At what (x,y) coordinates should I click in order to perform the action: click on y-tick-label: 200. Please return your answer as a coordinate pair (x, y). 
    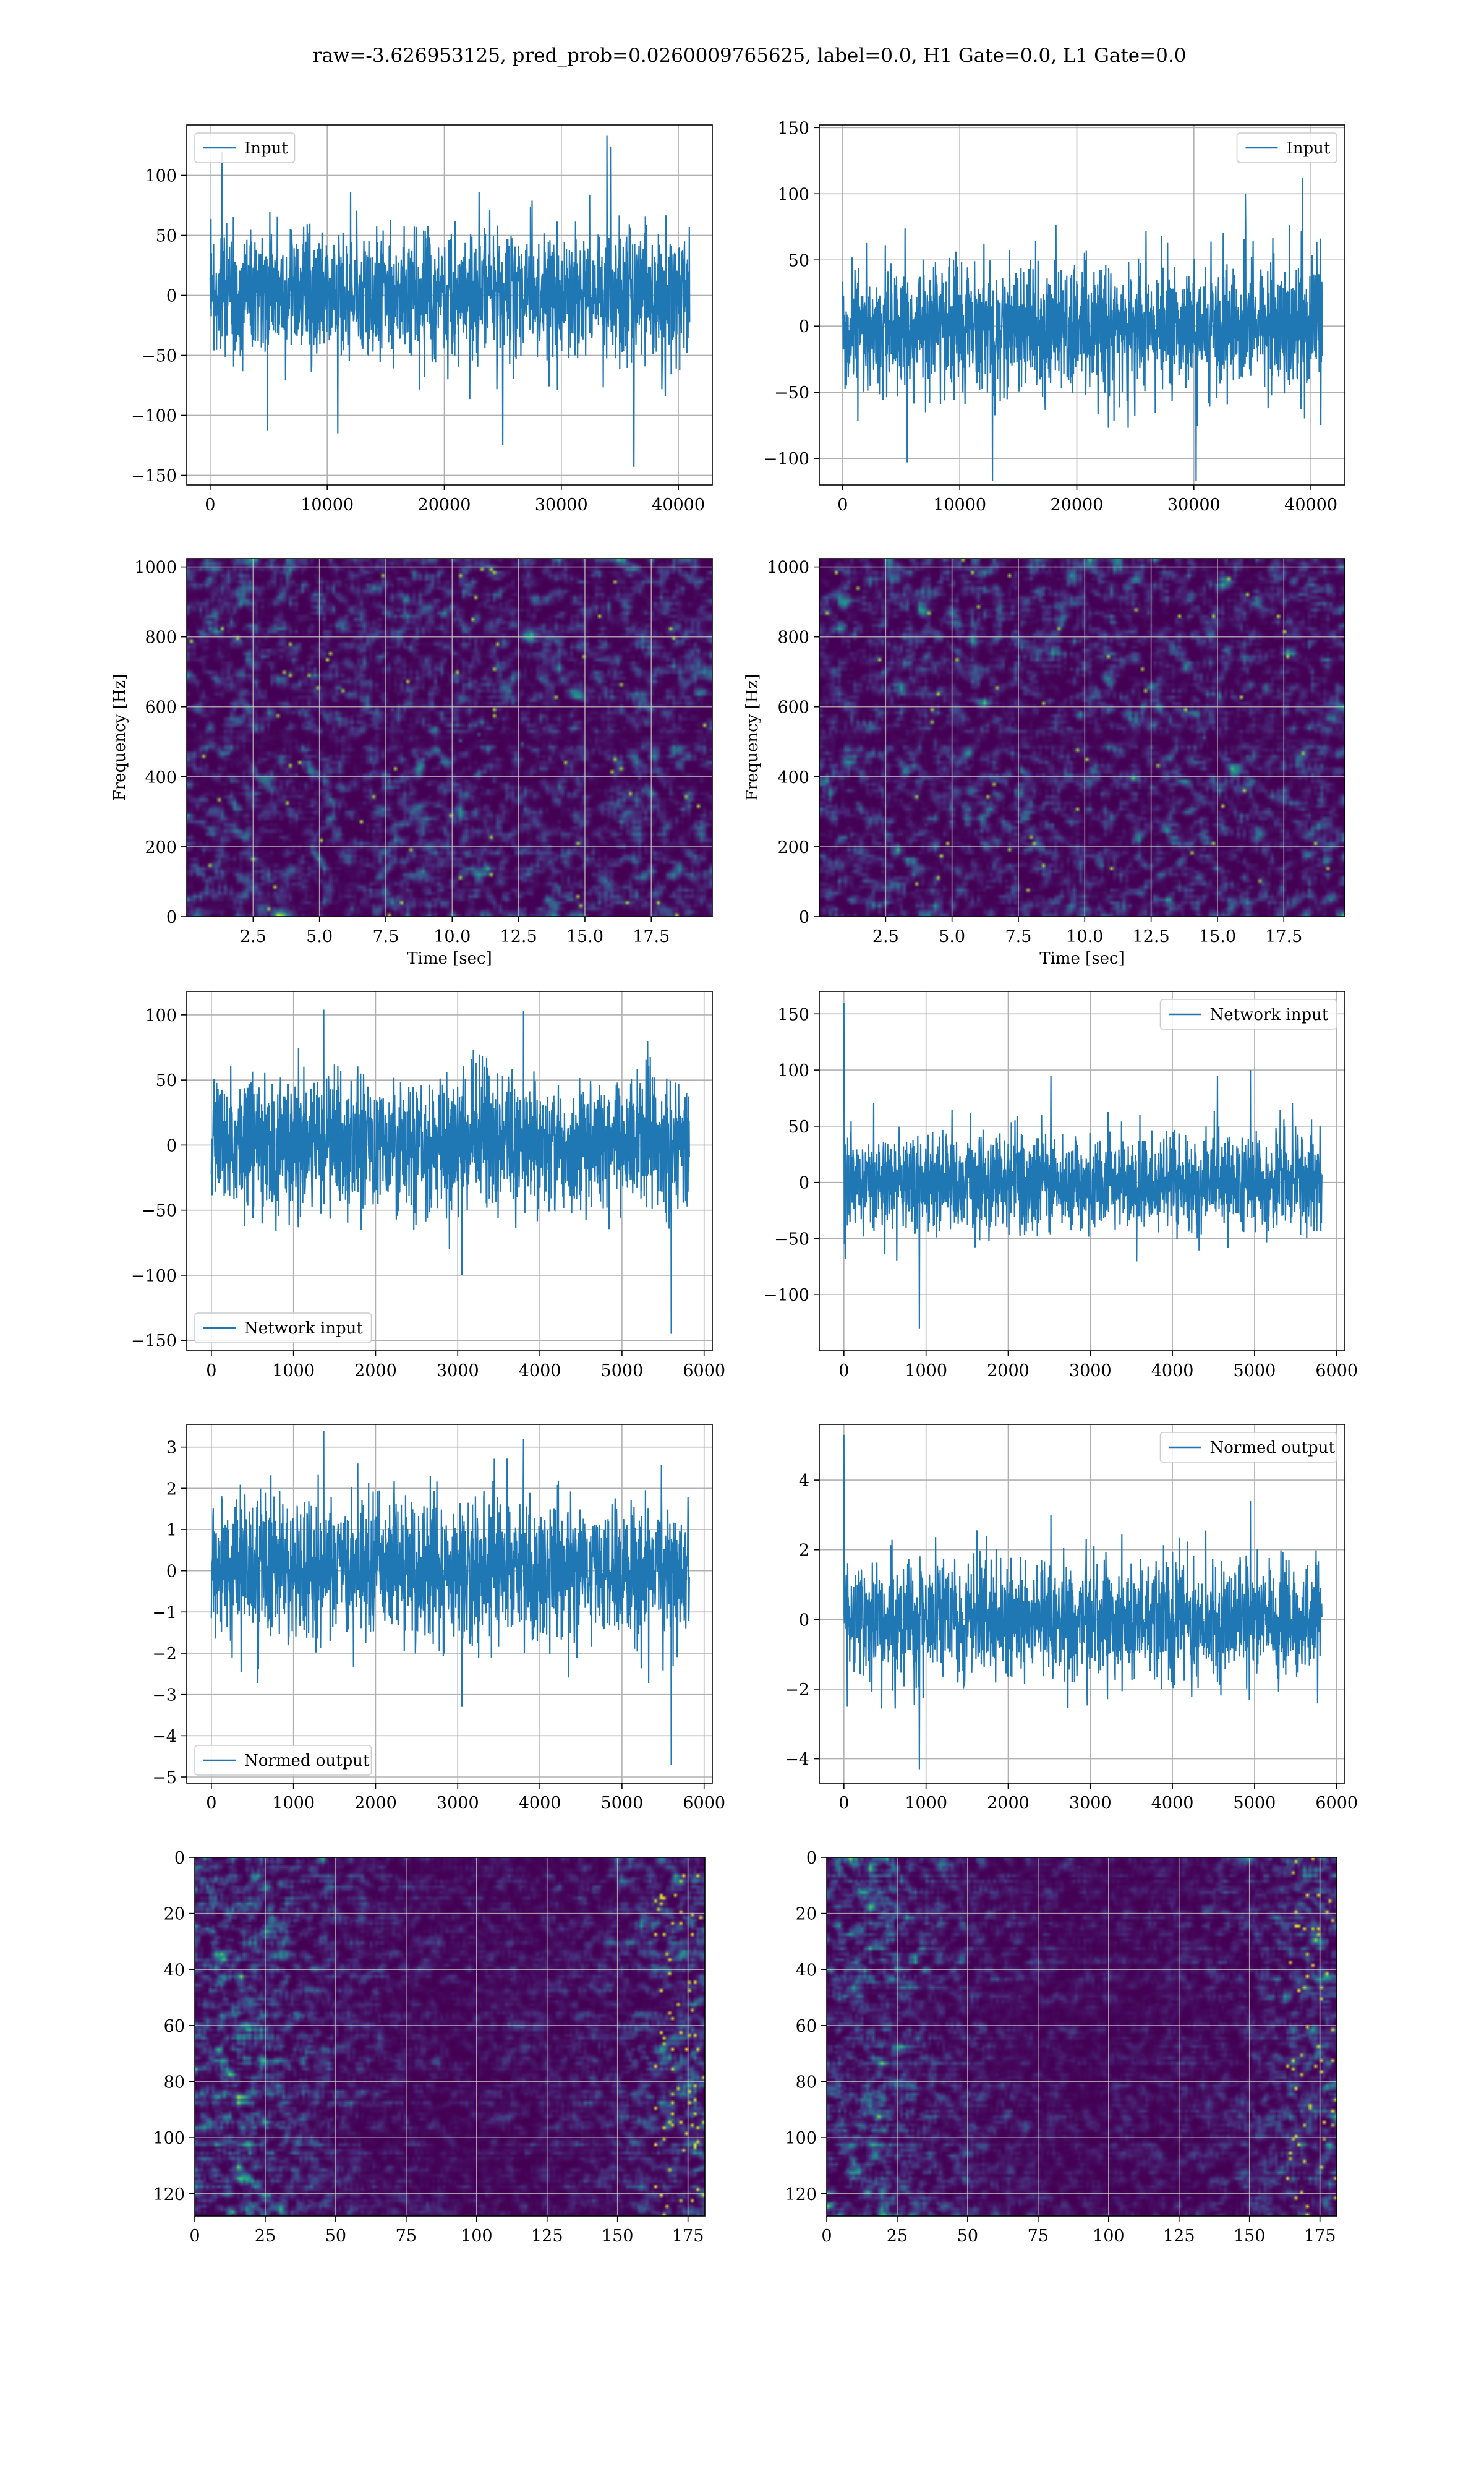
    Looking at the image, I should click on (161, 848).